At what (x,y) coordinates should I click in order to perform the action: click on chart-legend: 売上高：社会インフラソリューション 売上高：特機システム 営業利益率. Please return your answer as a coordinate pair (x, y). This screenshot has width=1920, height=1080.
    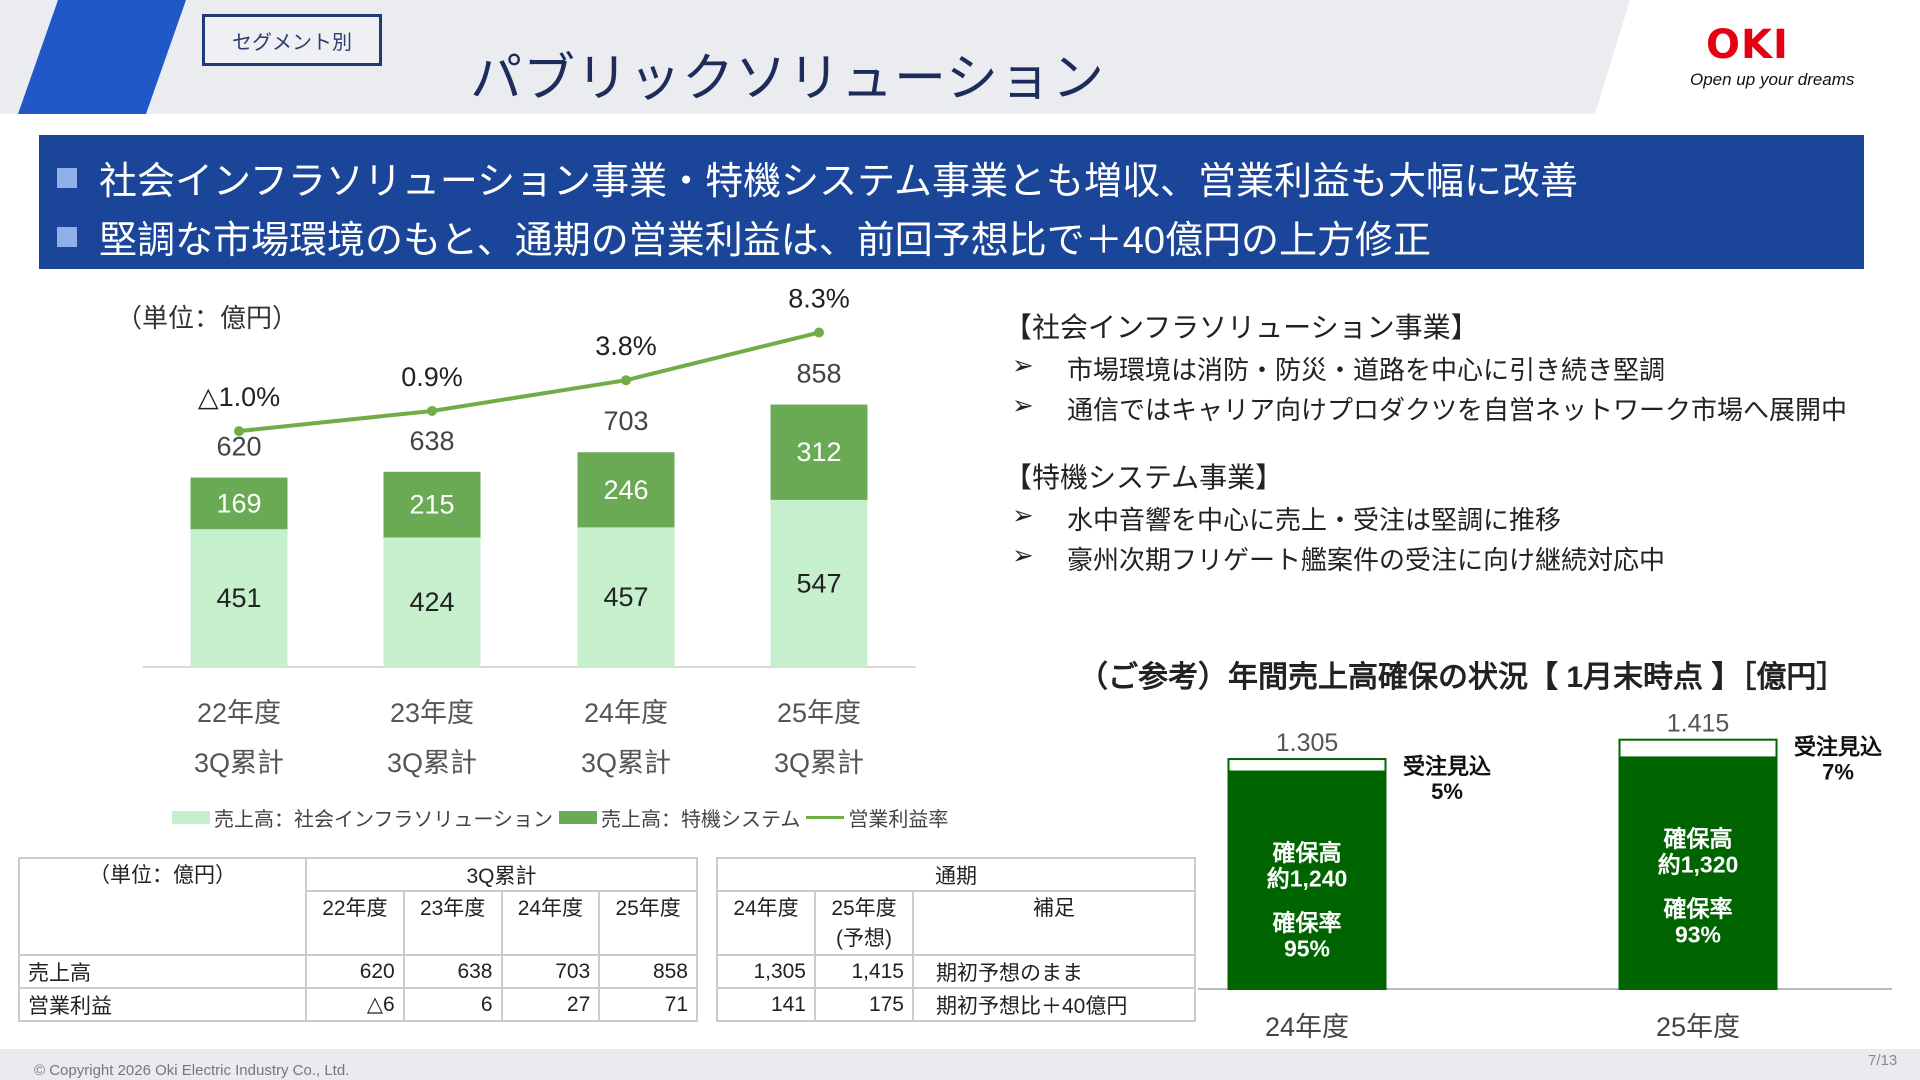
    Looking at the image, I should click on (560, 817).